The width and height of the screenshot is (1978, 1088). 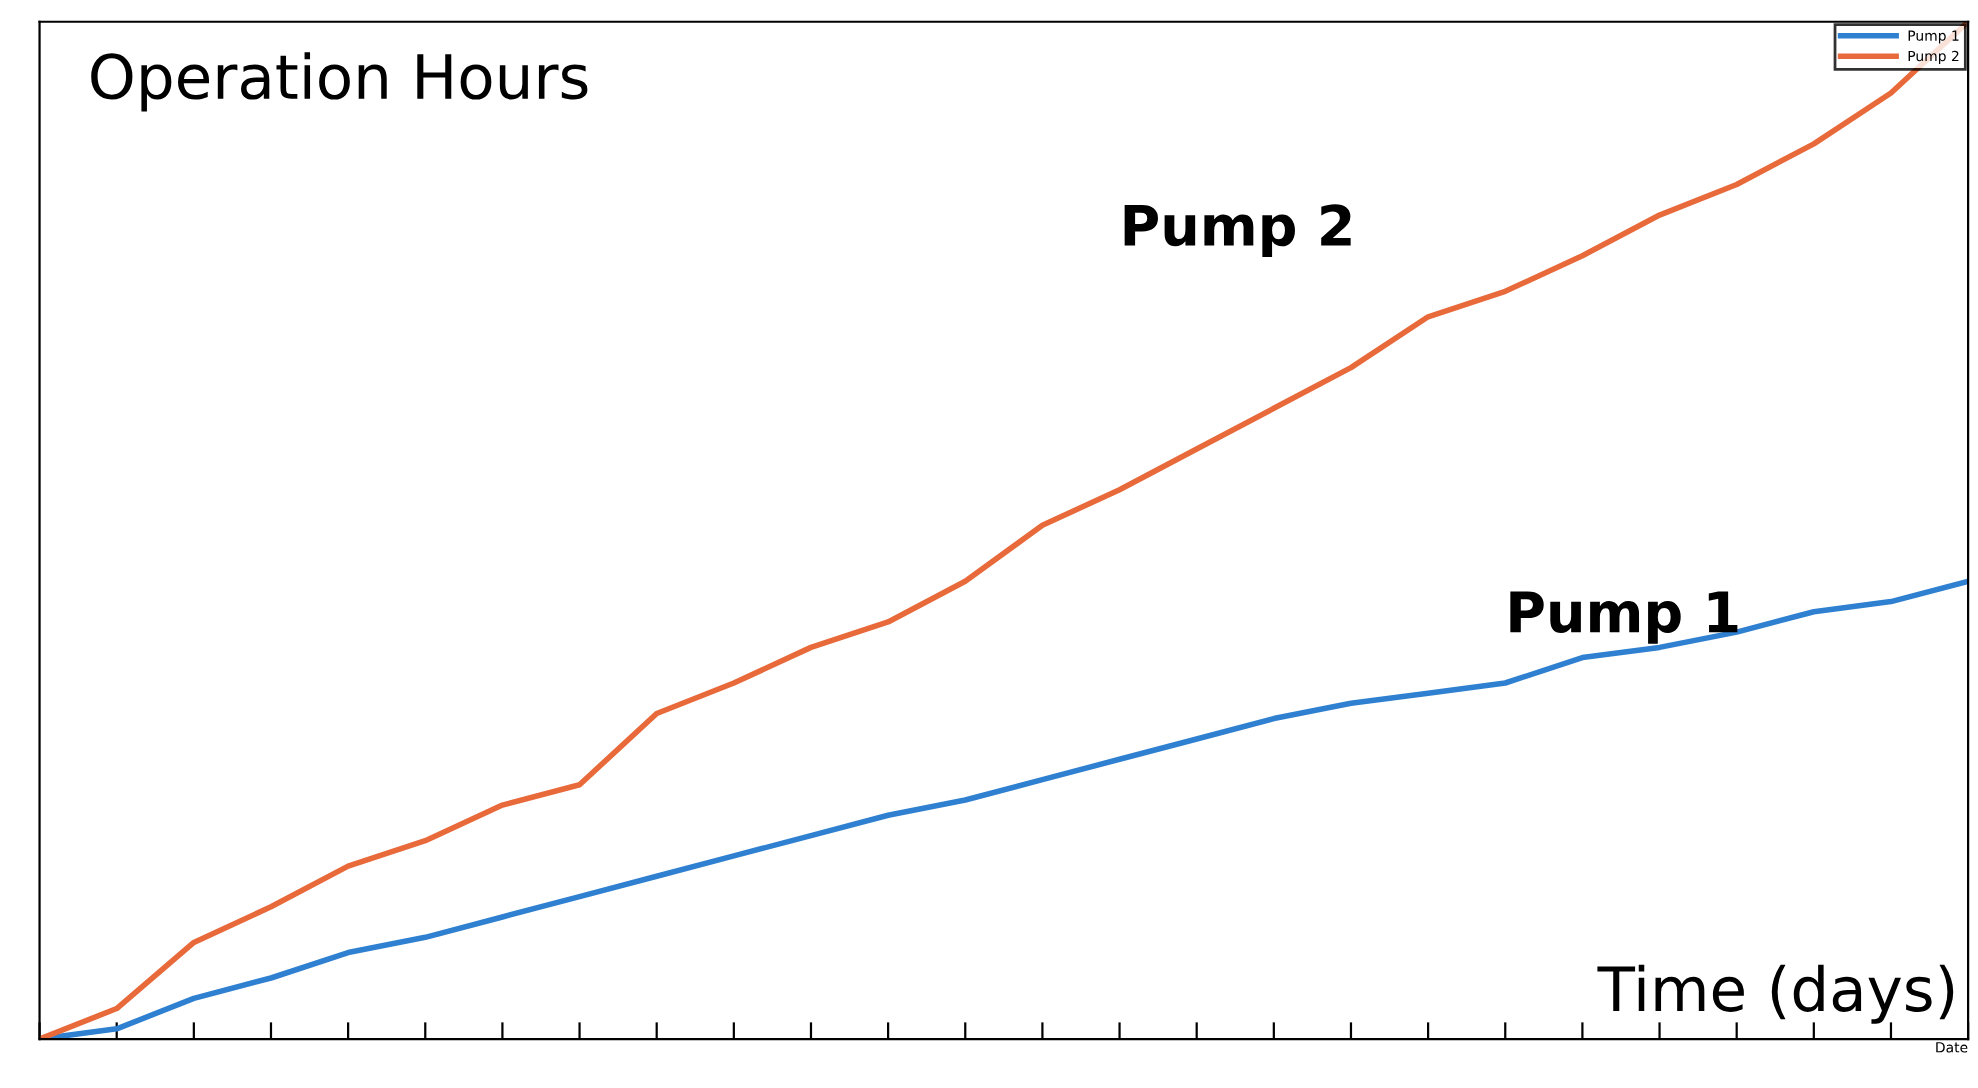 I want to click on text: Pump 2, so click(x=1237, y=231).